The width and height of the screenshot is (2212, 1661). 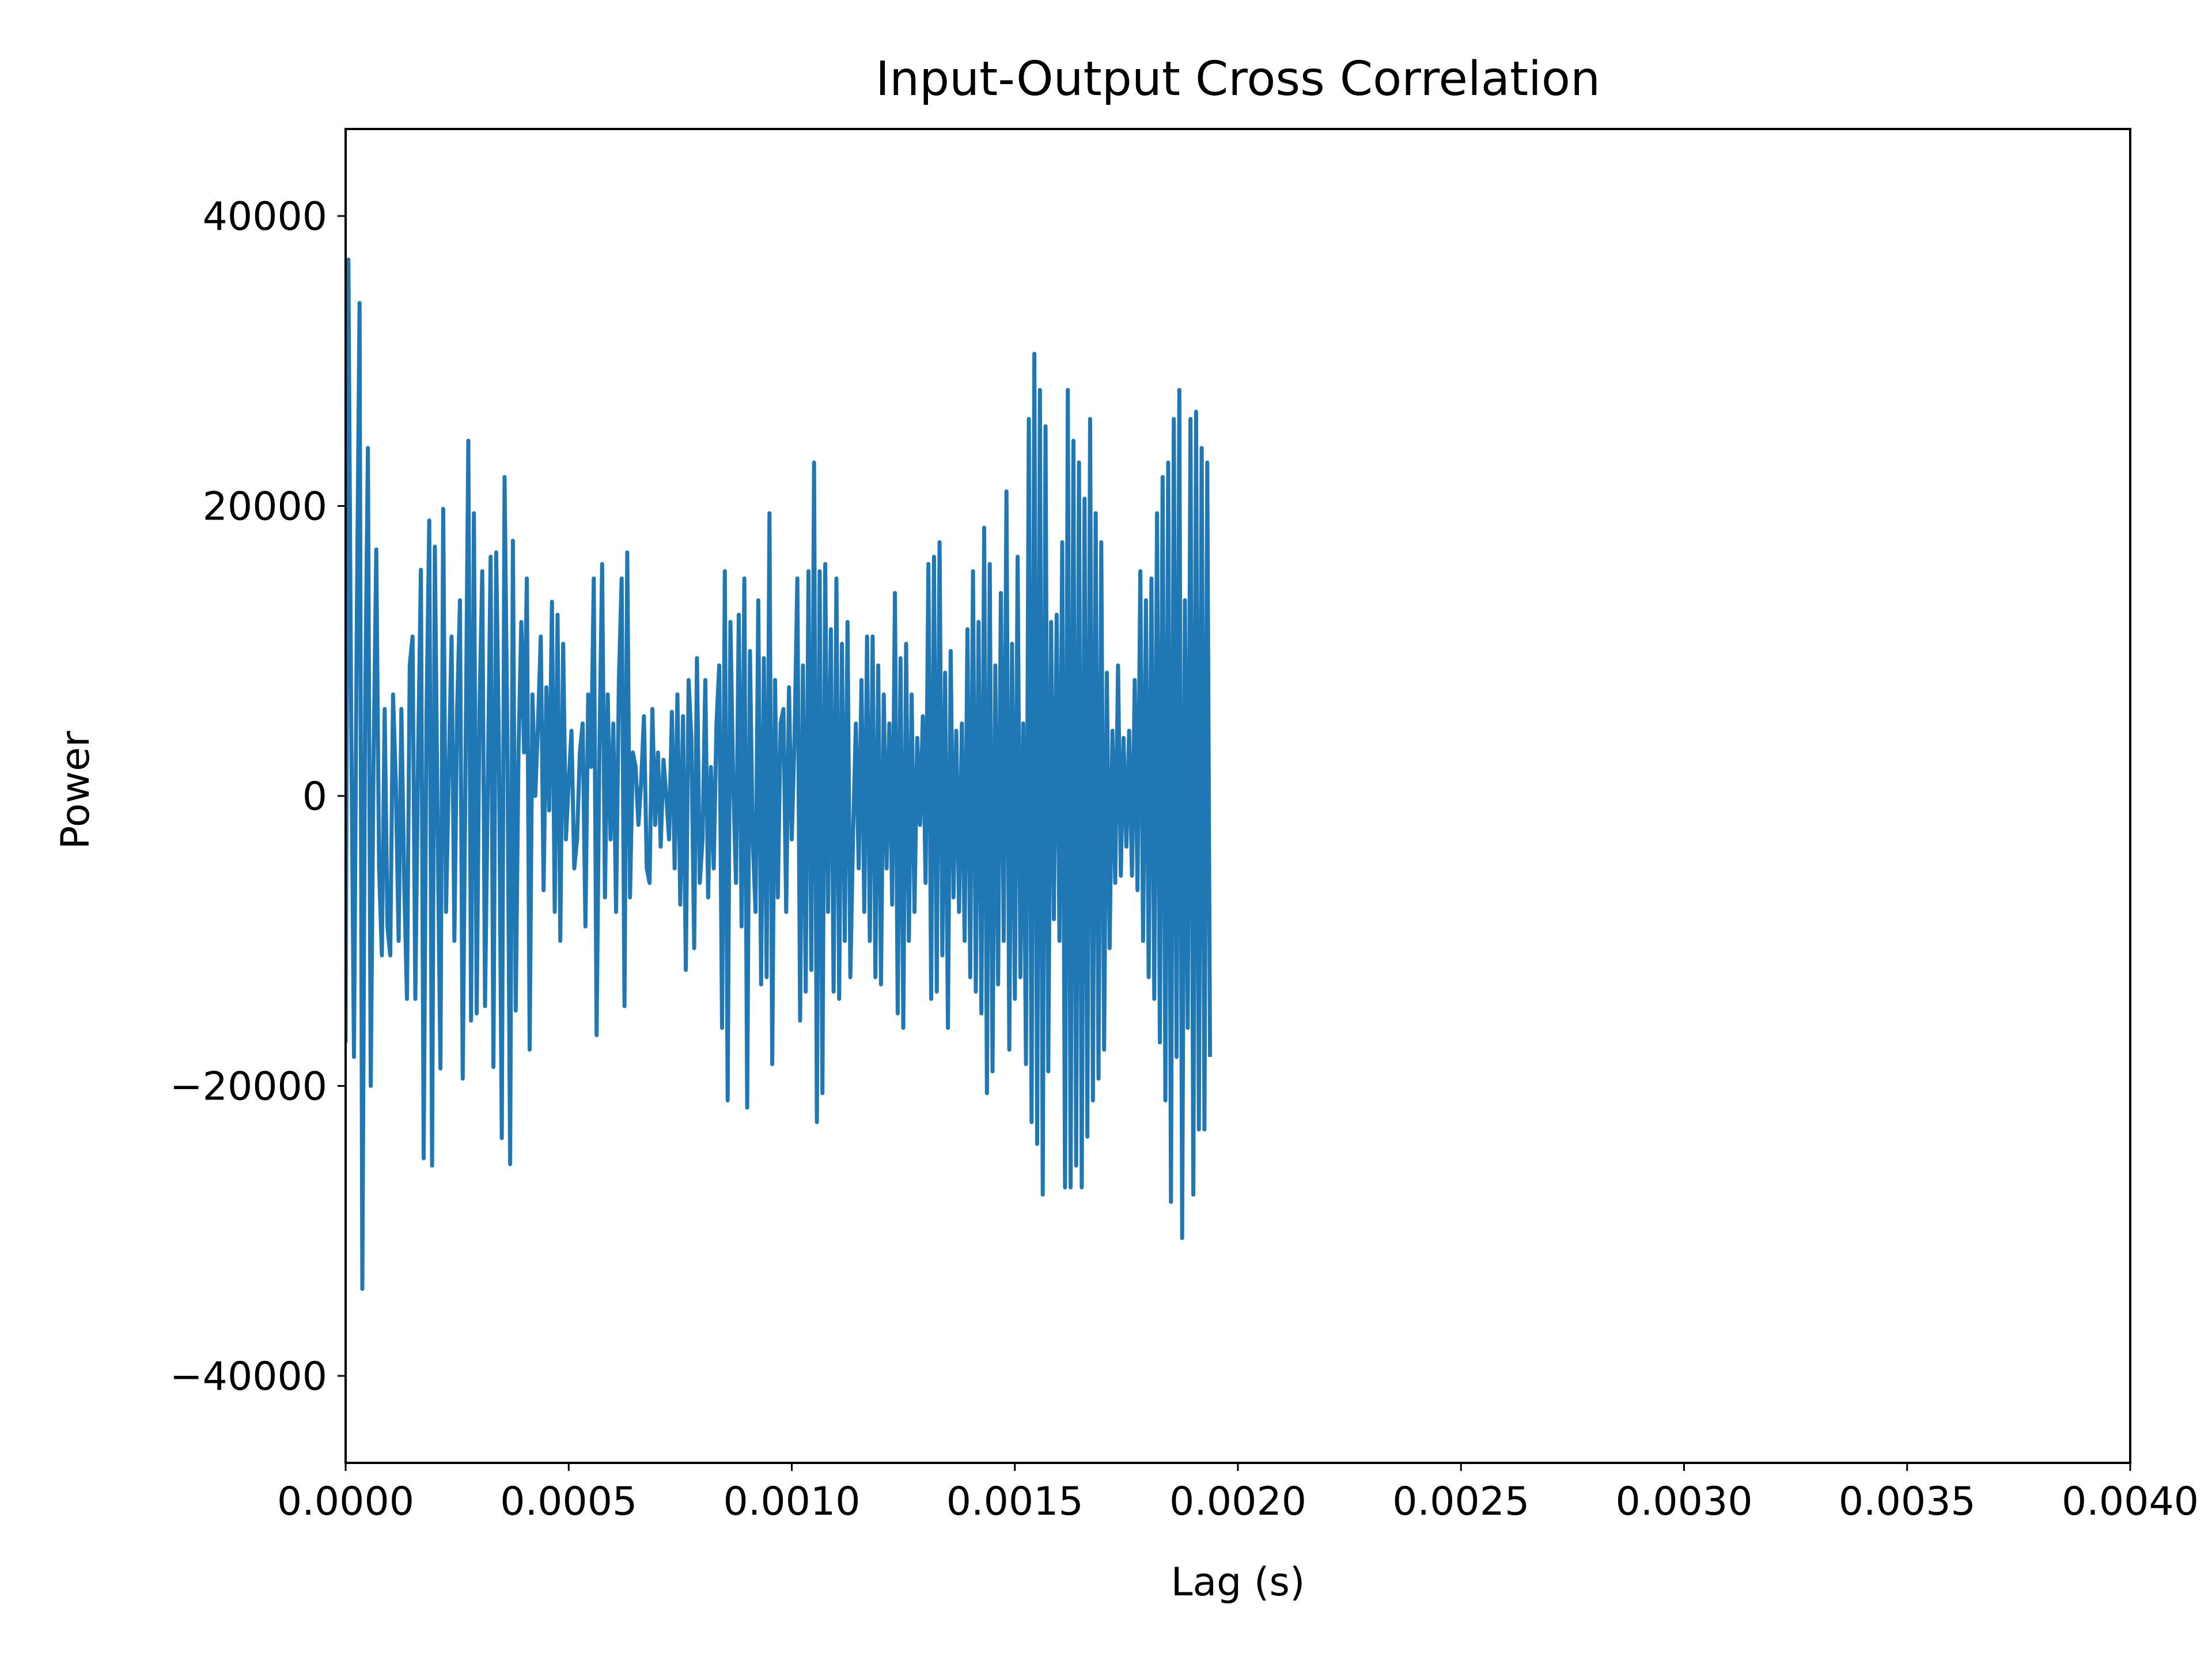 I want to click on x-tick-label: 0.0000, so click(x=345, y=1502).